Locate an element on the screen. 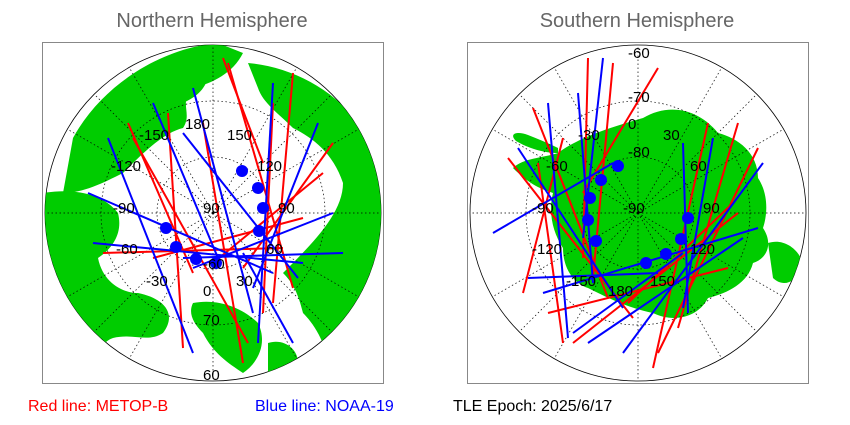 The width and height of the screenshot is (850, 425). north-title: Northern Hemisphere is located at coordinates (212, 21).